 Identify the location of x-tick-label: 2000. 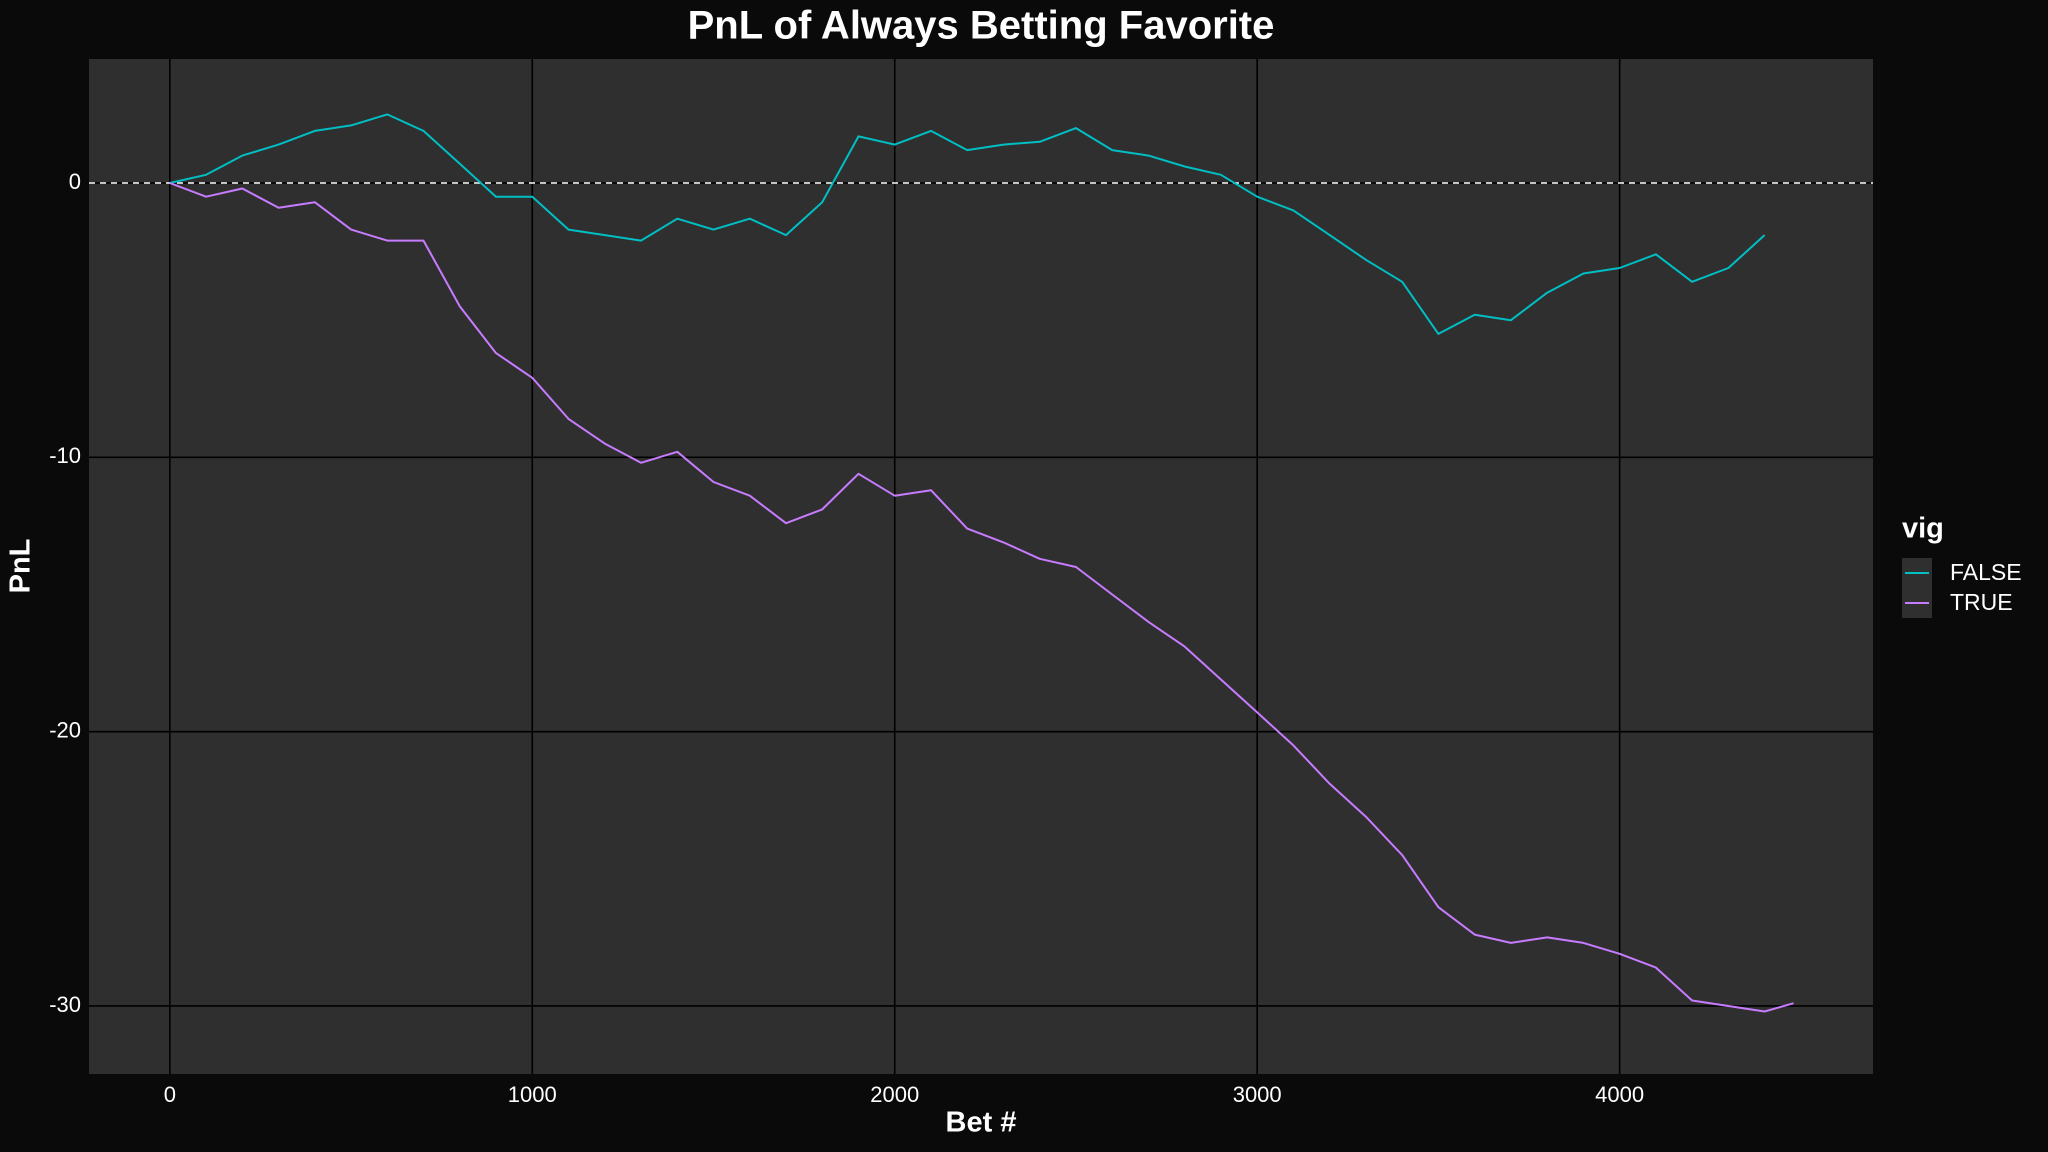
(894, 1094).